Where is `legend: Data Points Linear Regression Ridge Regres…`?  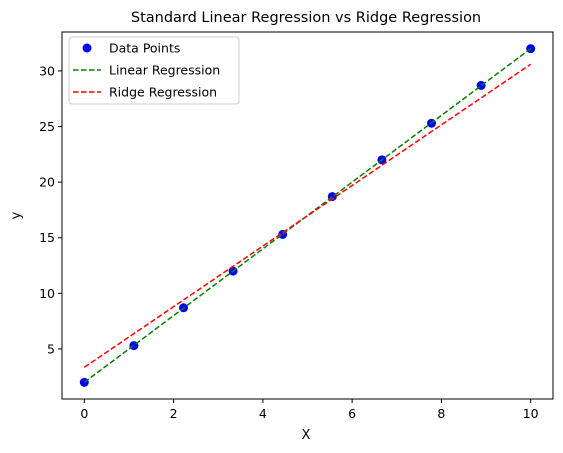
legend: Data Points Linear Regression Ridge Regres… is located at coordinates (154, 70).